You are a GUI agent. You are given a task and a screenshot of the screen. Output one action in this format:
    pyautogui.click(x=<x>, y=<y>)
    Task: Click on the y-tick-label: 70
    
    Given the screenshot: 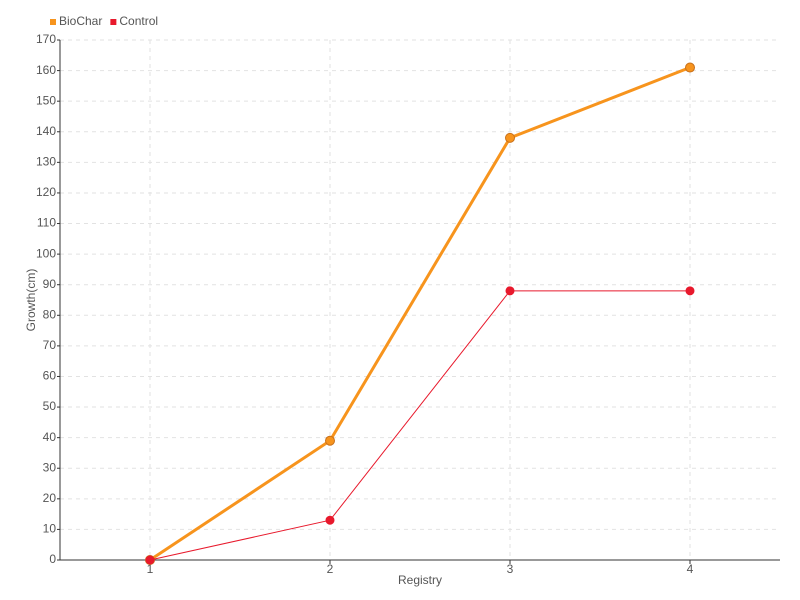 What is the action you would take?
    pyautogui.click(x=50, y=345)
    